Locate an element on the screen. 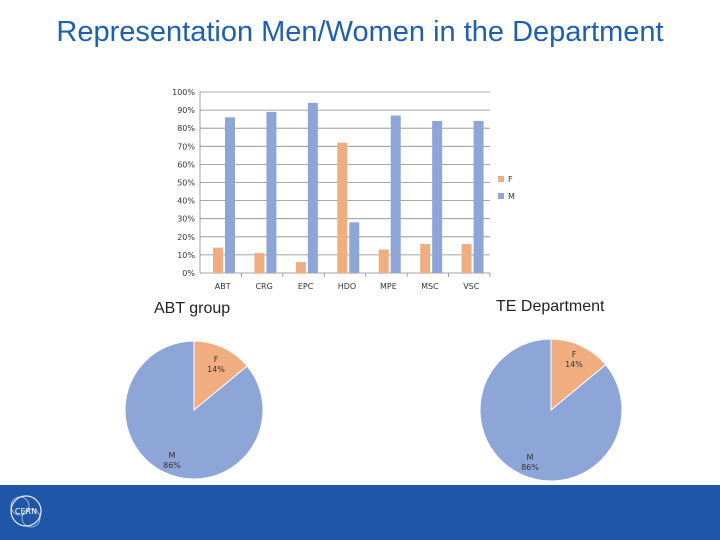 This screenshot has height=540, width=720. bar-M-MPE is located at coordinates (395, 194).